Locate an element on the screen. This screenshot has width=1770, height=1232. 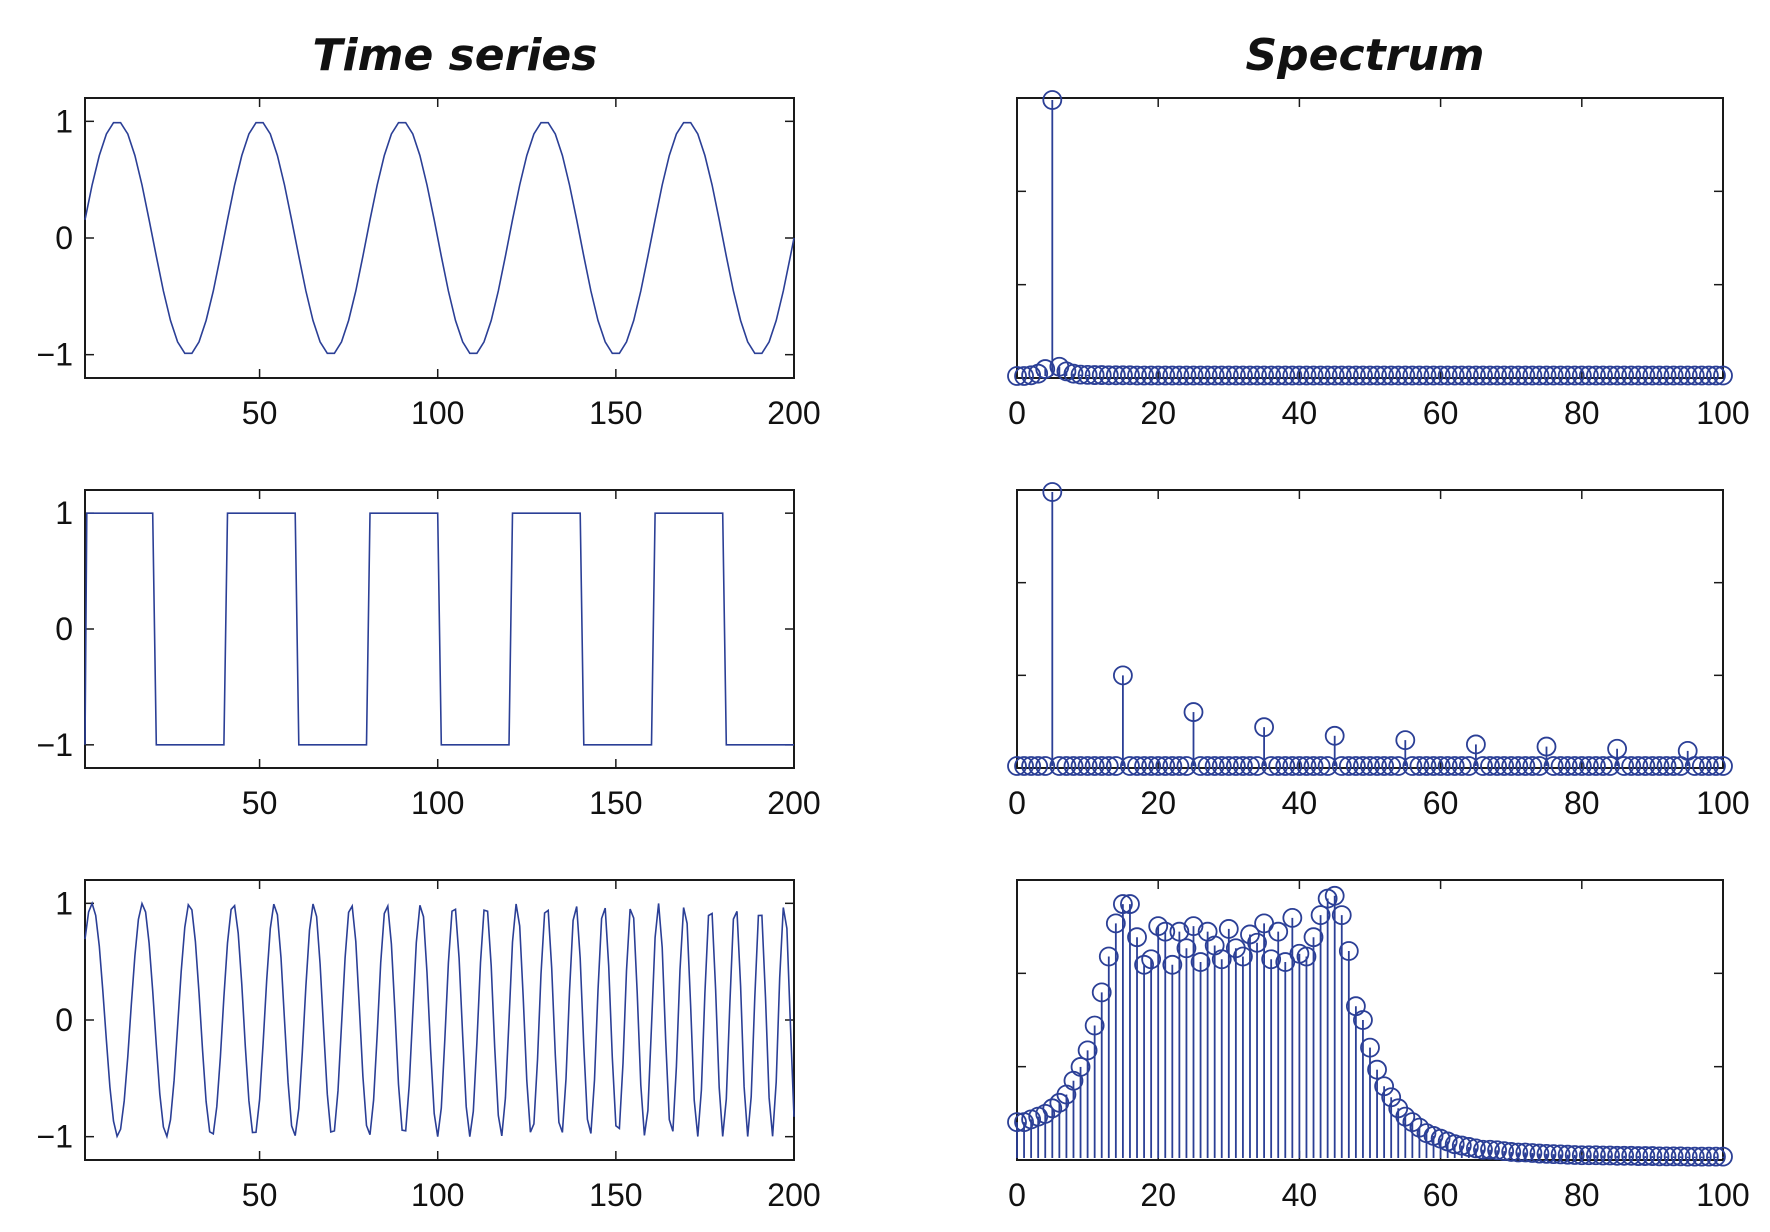
sine-time-xtick-label: 50 is located at coordinates (260, 413).